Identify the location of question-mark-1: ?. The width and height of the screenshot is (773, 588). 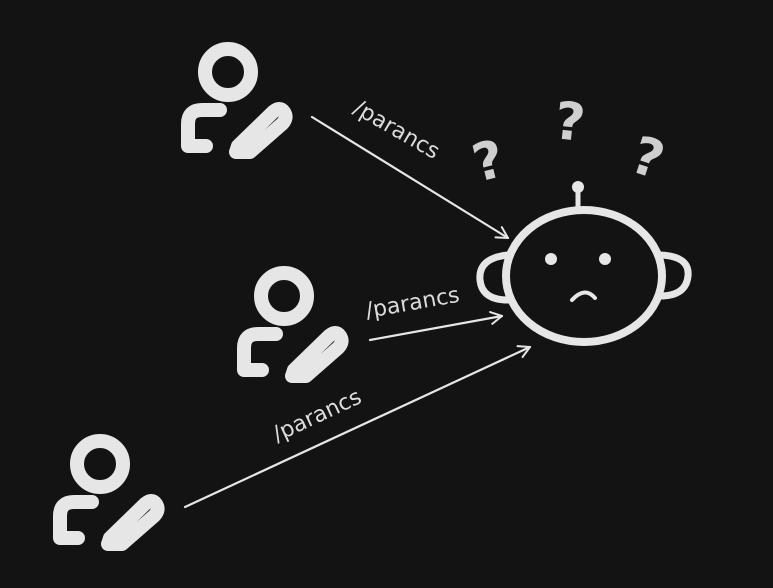
(489, 162).